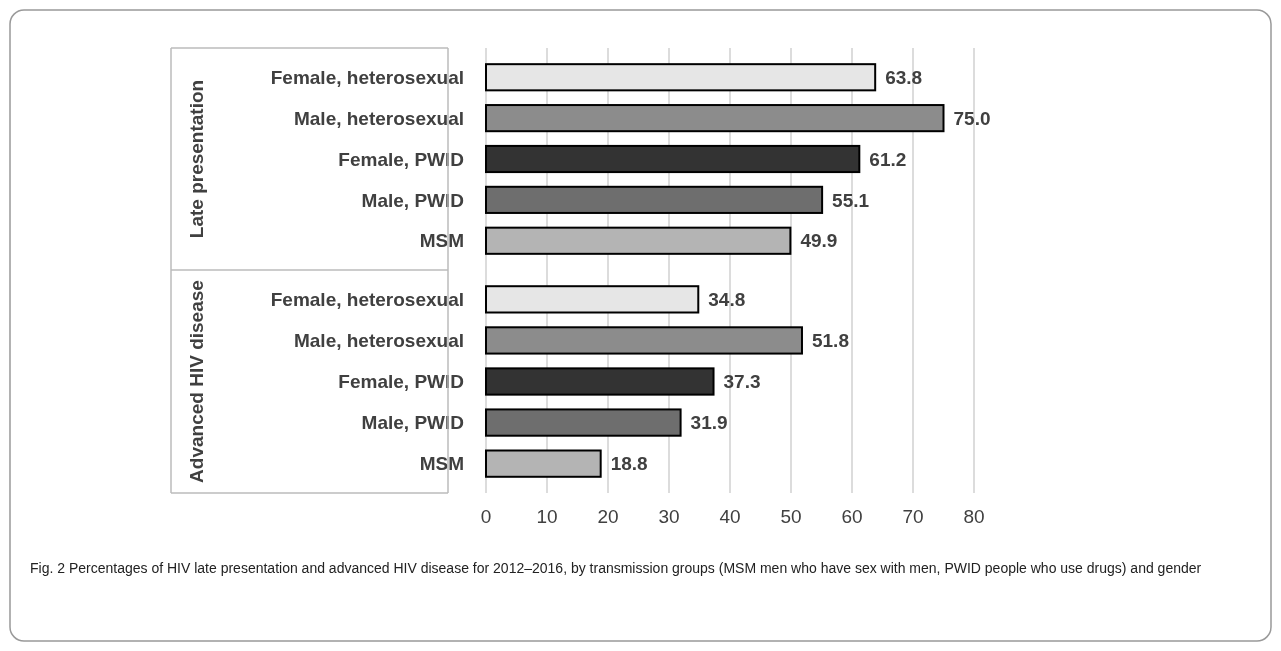 This screenshot has height=651, width=1281. Describe the element at coordinates (196, 381) in the screenshot. I see `y-axis-title: Advanced HIV disease` at that location.